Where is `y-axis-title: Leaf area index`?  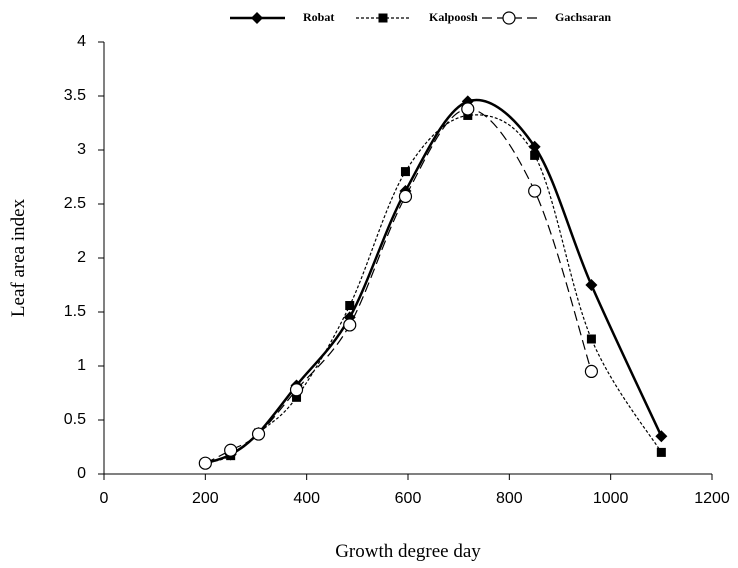
y-axis-title: Leaf area index is located at coordinates (18, 257).